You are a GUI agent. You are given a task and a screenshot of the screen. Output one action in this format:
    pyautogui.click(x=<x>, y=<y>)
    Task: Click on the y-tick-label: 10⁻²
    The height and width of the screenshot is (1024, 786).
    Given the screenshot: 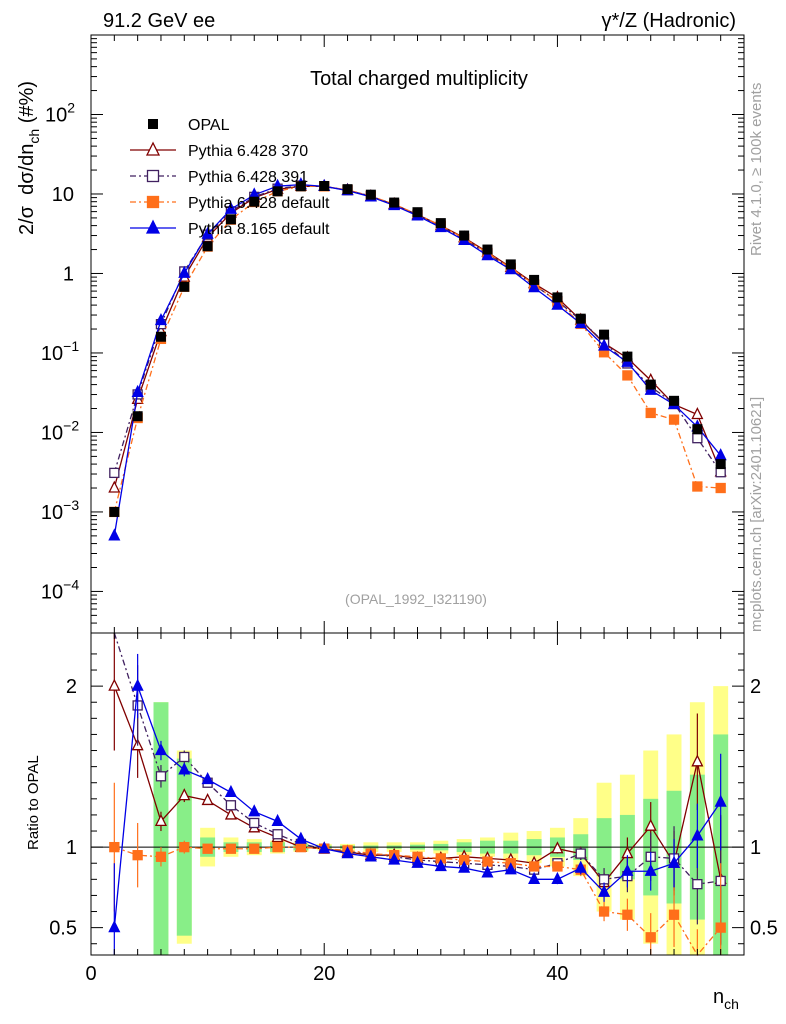 What is the action you would take?
    pyautogui.click(x=60, y=430)
    